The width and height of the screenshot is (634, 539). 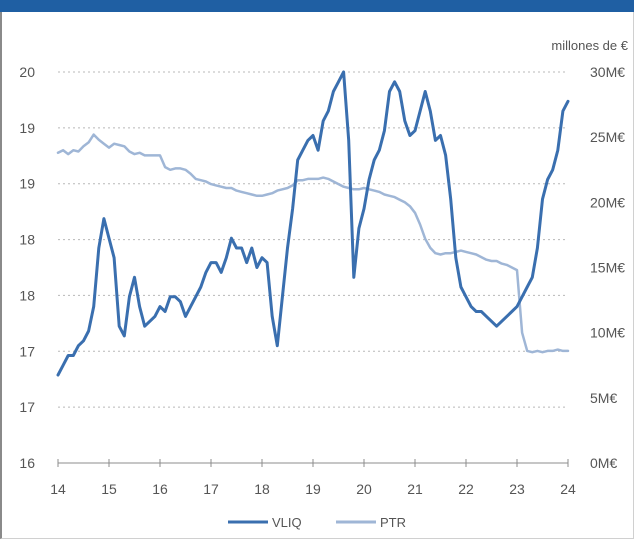 I want to click on y-left-tick-label: 16, so click(x=27, y=463).